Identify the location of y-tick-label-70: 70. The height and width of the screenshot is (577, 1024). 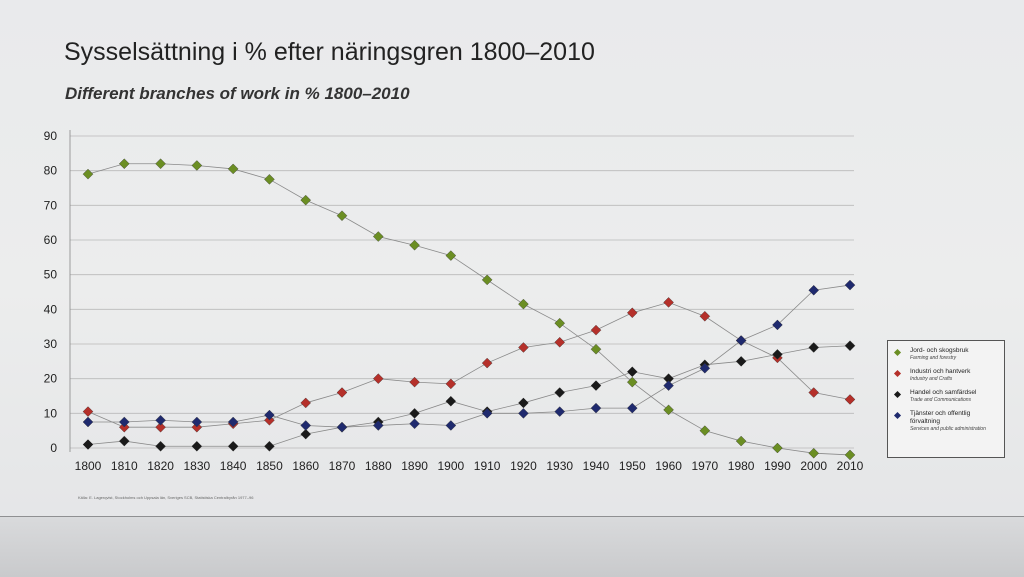
(51, 205).